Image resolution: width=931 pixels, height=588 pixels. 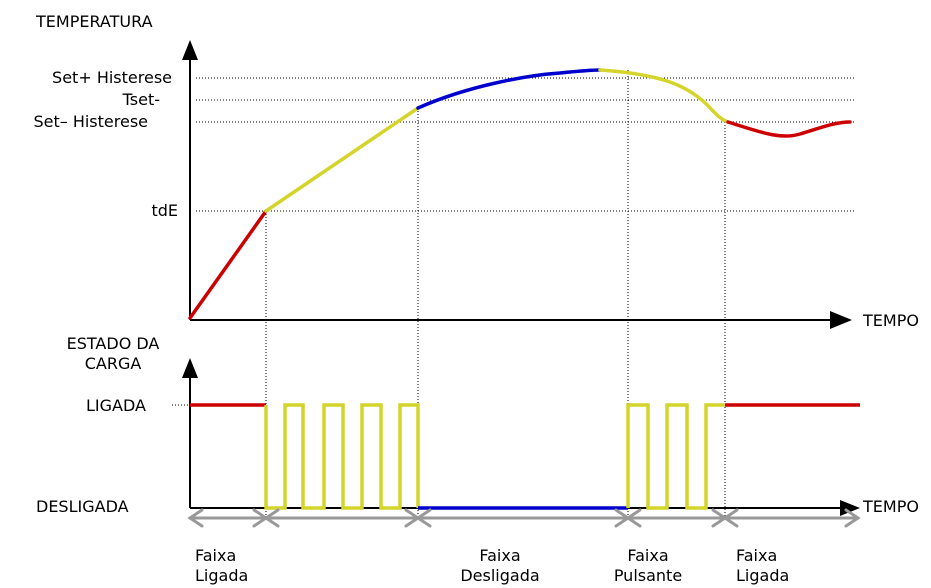 I want to click on bottom-y-arrow, so click(x=190, y=368).